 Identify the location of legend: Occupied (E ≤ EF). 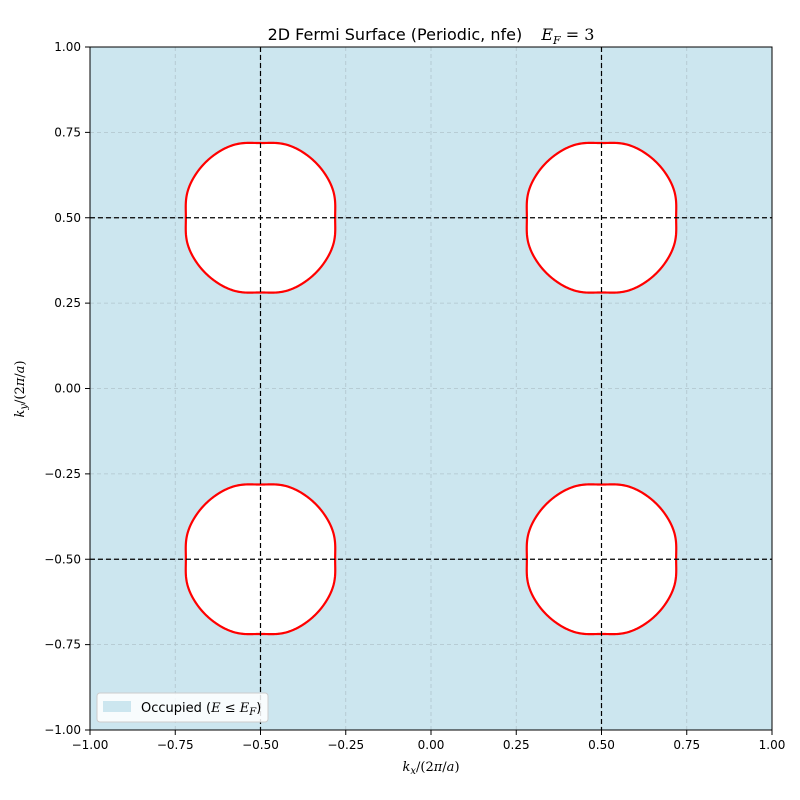
(182, 707).